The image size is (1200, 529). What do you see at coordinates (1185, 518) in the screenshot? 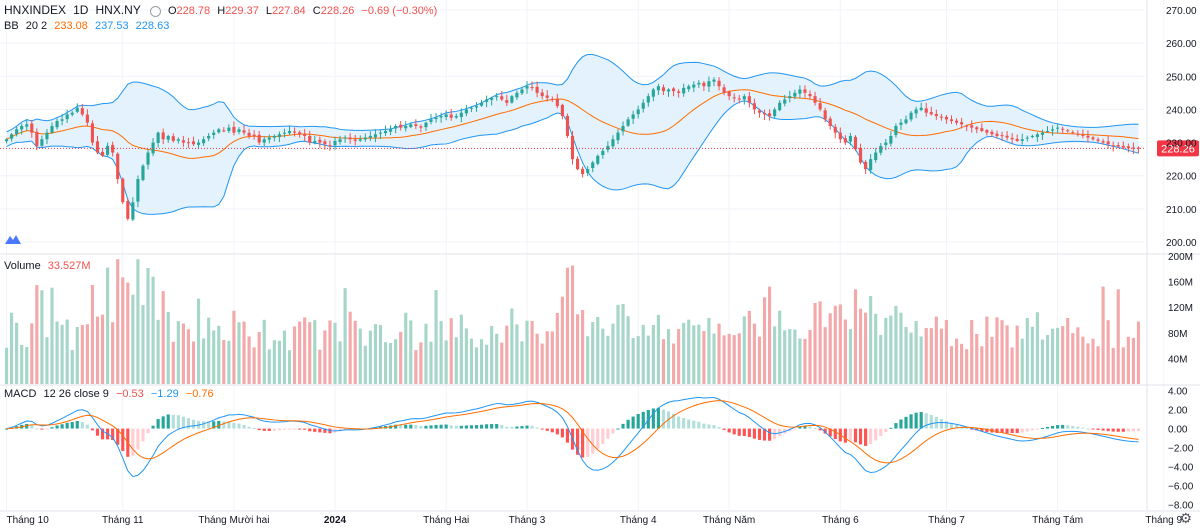
I see `gear-icon: ⚙` at bounding box center [1185, 518].